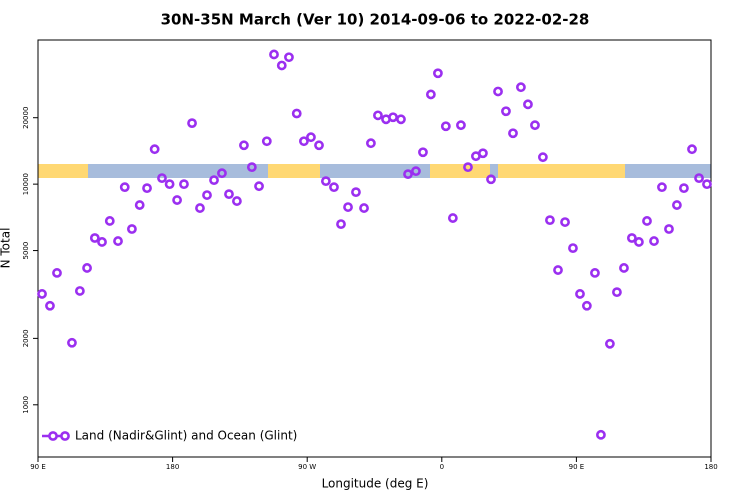 Image resolution: width=750 pixels, height=500 pixels. I want to click on x-axis-label: Longitude (deg E), so click(375, 484).